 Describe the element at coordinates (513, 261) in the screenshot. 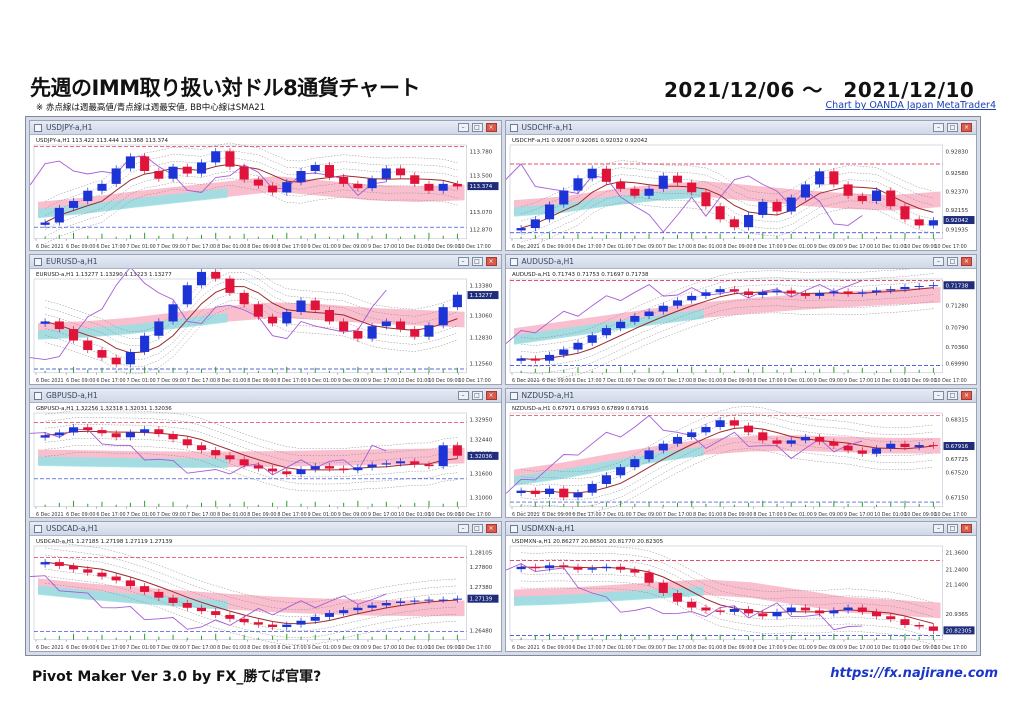

I see `chart-window-icon` at that location.